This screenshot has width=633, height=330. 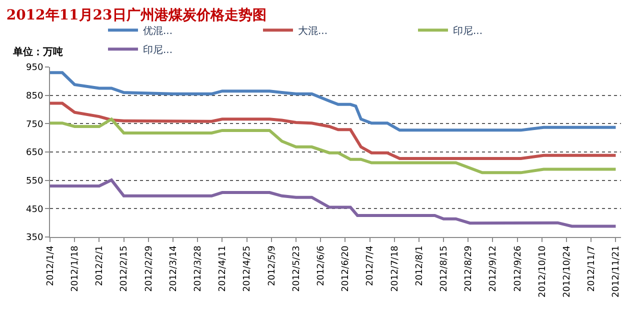 I want to click on x-tick-label: 2012/11/7, so click(x=592, y=269).